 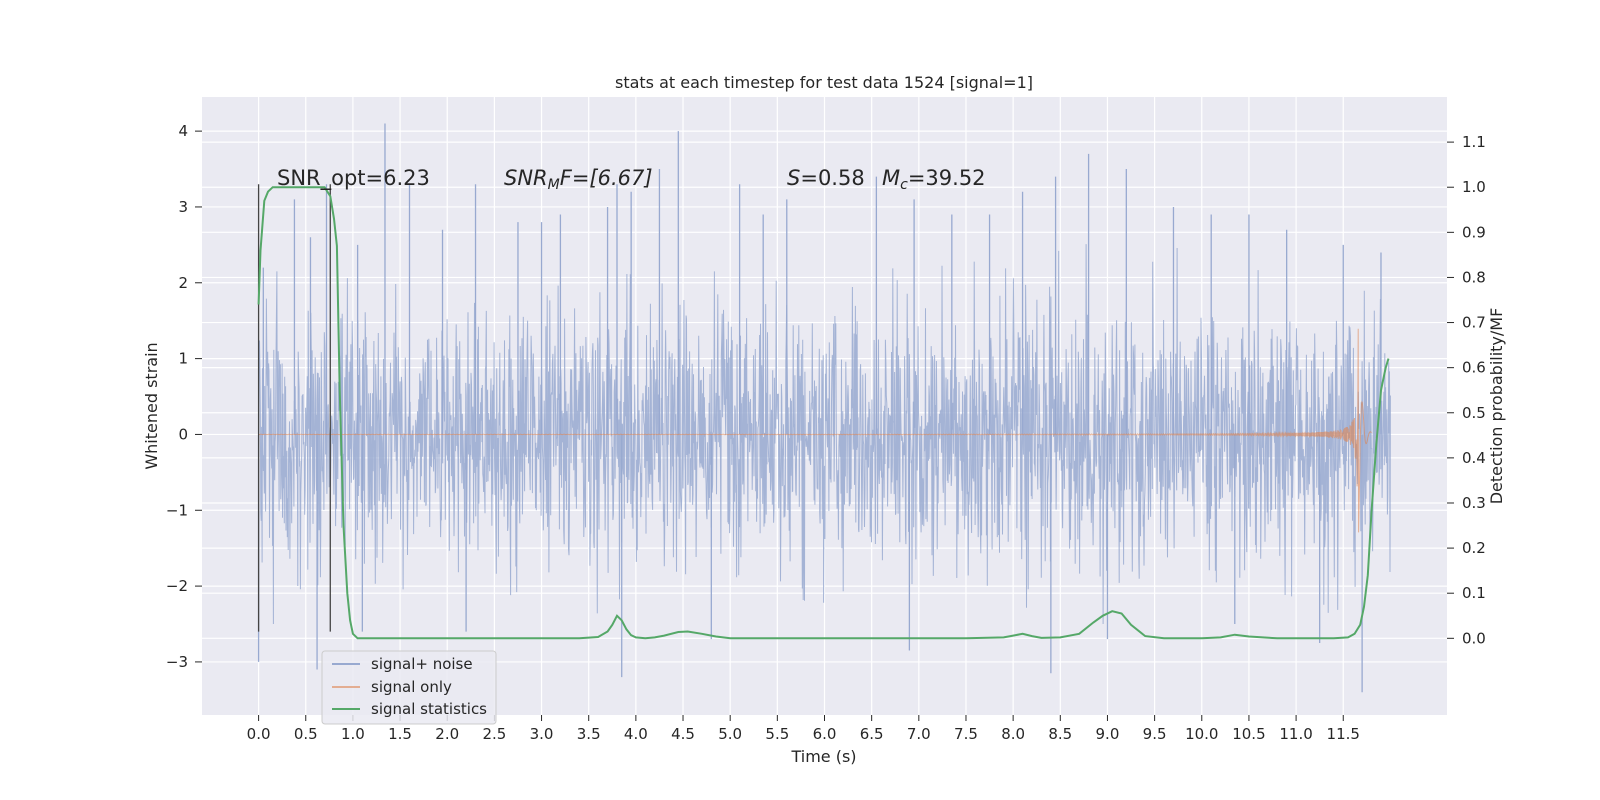 I want to click on y-tick-label-7: −3, so click(x=177, y=662).